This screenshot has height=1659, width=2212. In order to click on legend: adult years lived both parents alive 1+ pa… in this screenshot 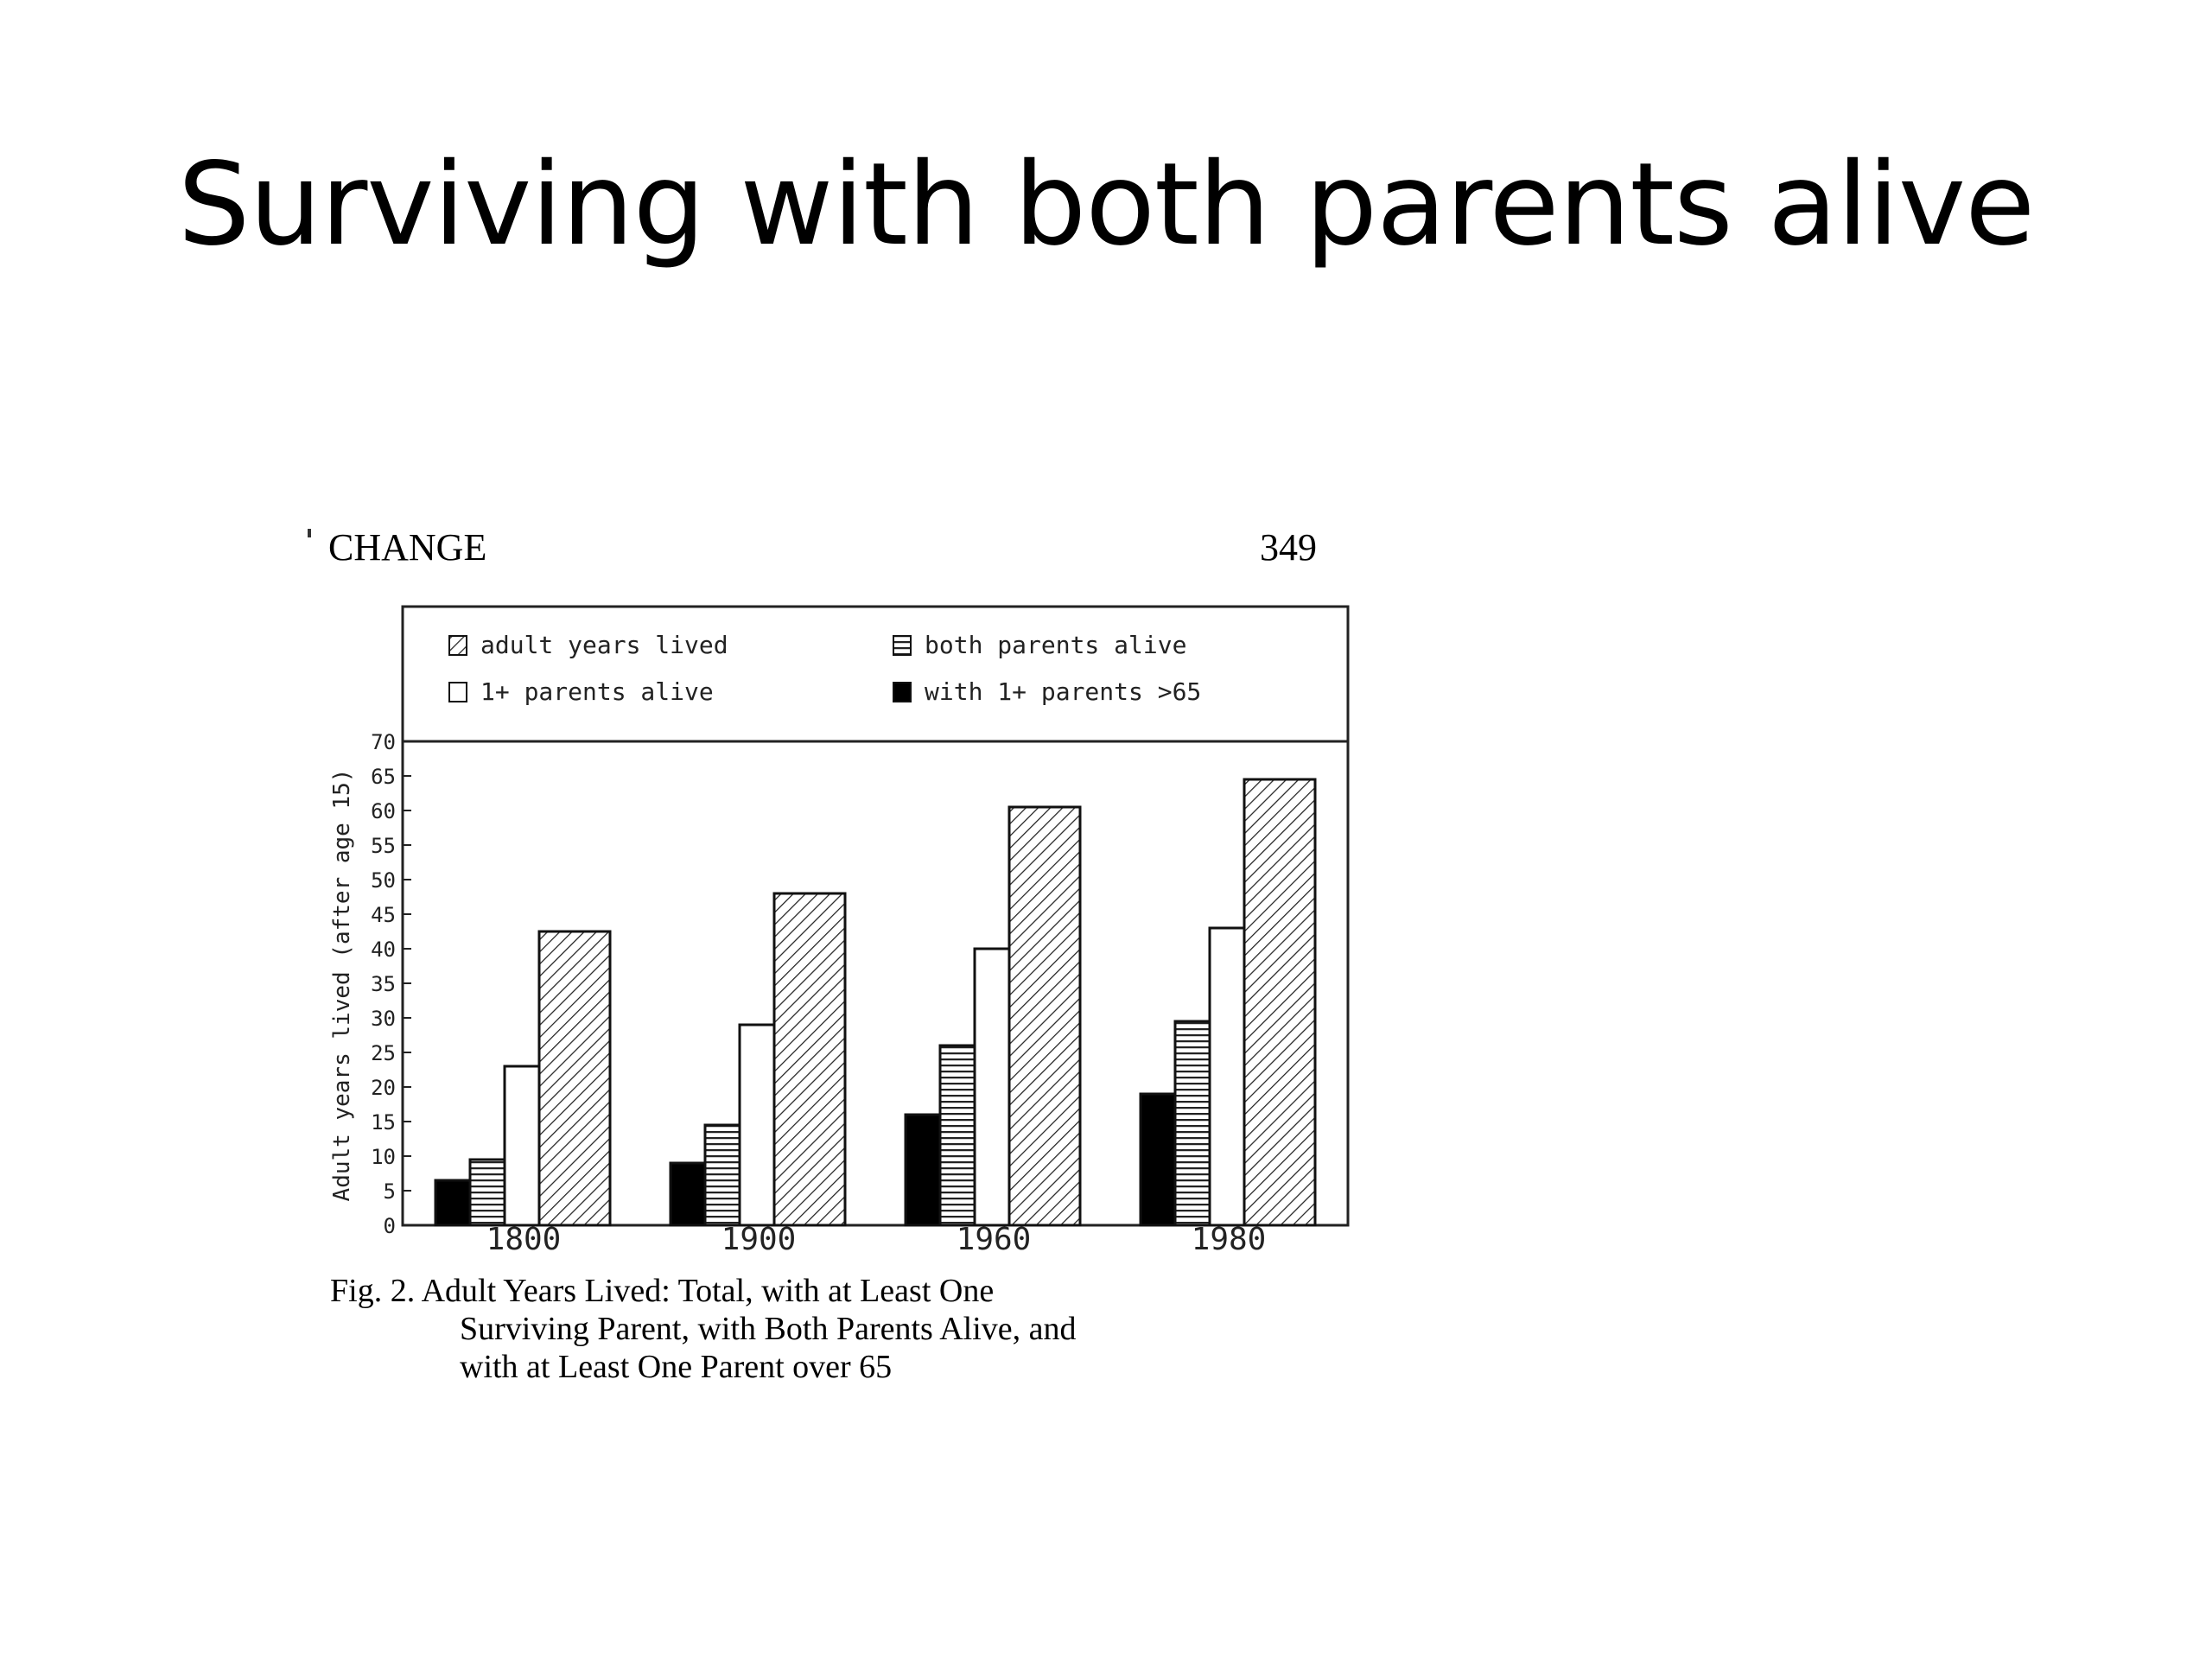, I will do `click(824, 668)`.